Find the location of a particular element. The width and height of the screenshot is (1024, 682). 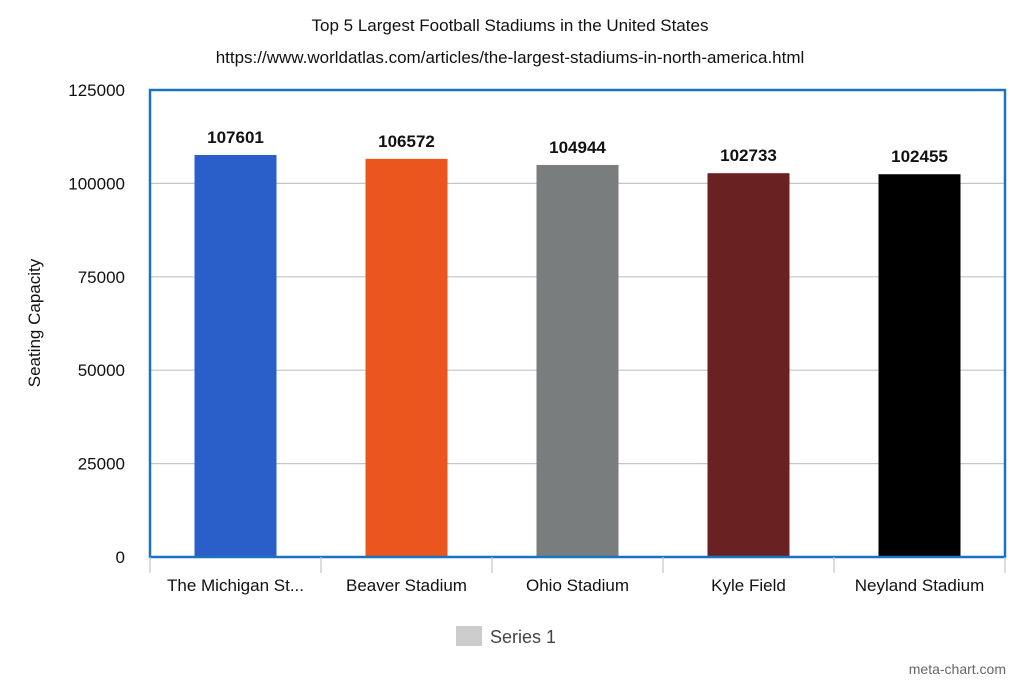

data-label: 107601 is located at coordinates (235, 137).